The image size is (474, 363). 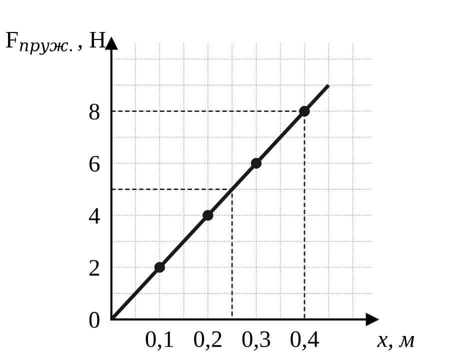 What do you see at coordinates (304, 341) in the screenshot?
I see `x-tick-label: 0,4` at bounding box center [304, 341].